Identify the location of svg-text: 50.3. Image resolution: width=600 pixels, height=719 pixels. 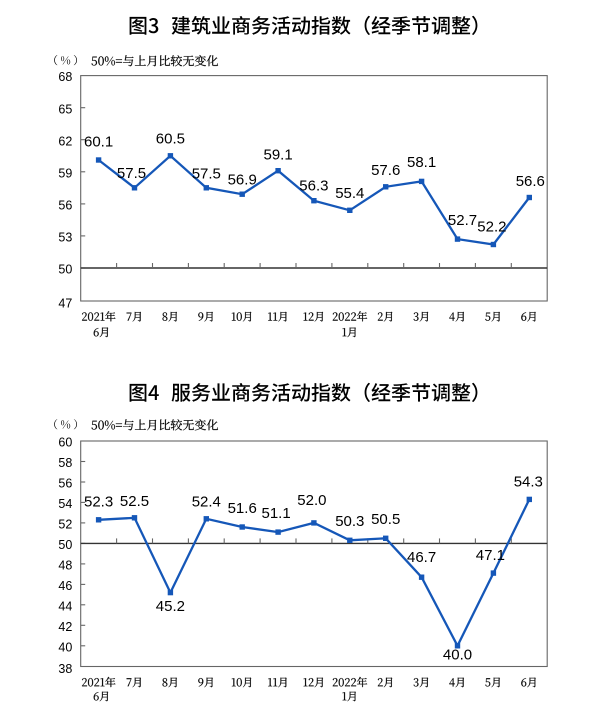
(349, 521).